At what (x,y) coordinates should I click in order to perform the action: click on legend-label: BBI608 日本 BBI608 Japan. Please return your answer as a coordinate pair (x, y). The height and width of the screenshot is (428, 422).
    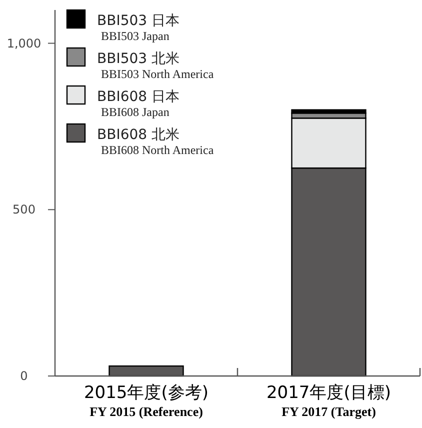
    Looking at the image, I should click on (138, 104).